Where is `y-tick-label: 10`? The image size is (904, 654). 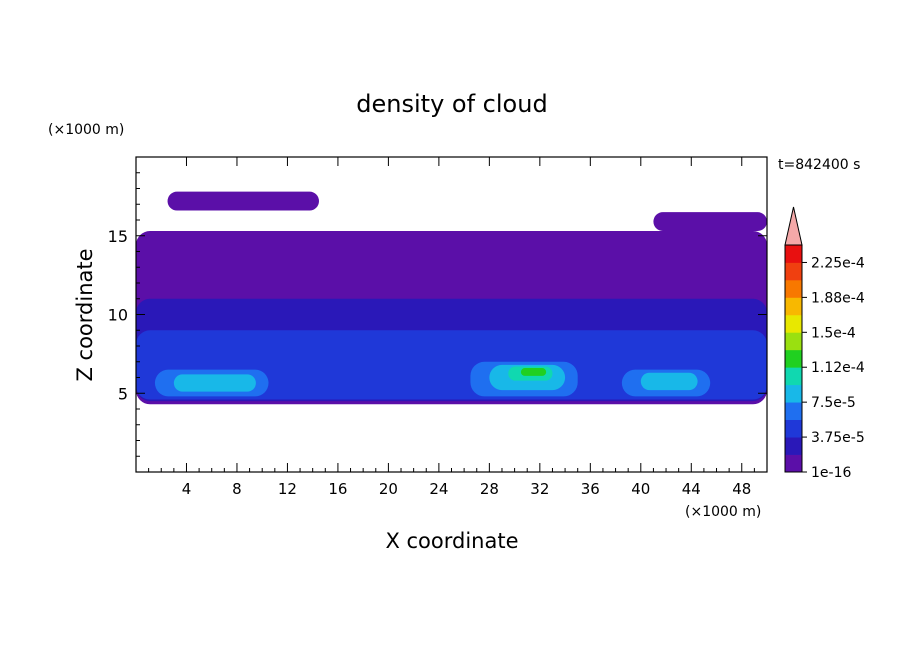 y-tick-label: 10 is located at coordinates (118, 315).